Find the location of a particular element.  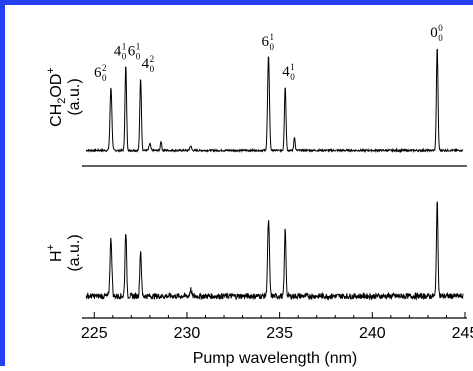

x-tick-label: 240 is located at coordinates (372, 333).